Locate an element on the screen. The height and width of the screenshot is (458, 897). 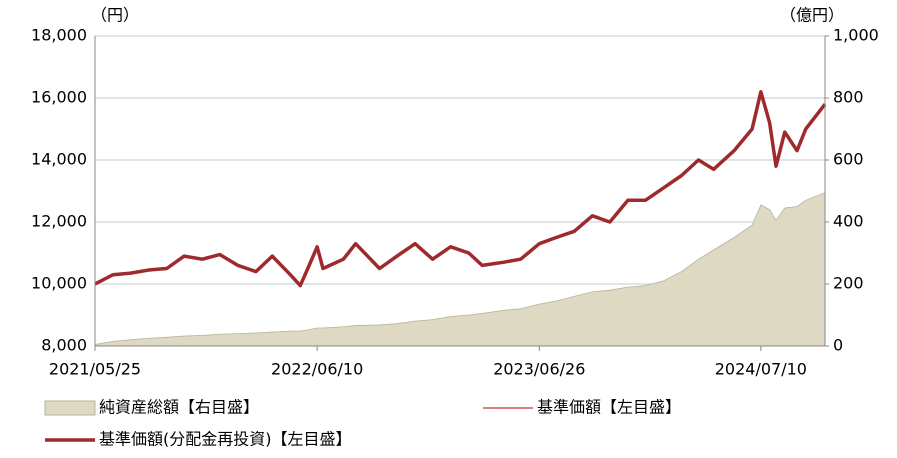
x-tick-label: 2023/06/26 is located at coordinates (539, 369).